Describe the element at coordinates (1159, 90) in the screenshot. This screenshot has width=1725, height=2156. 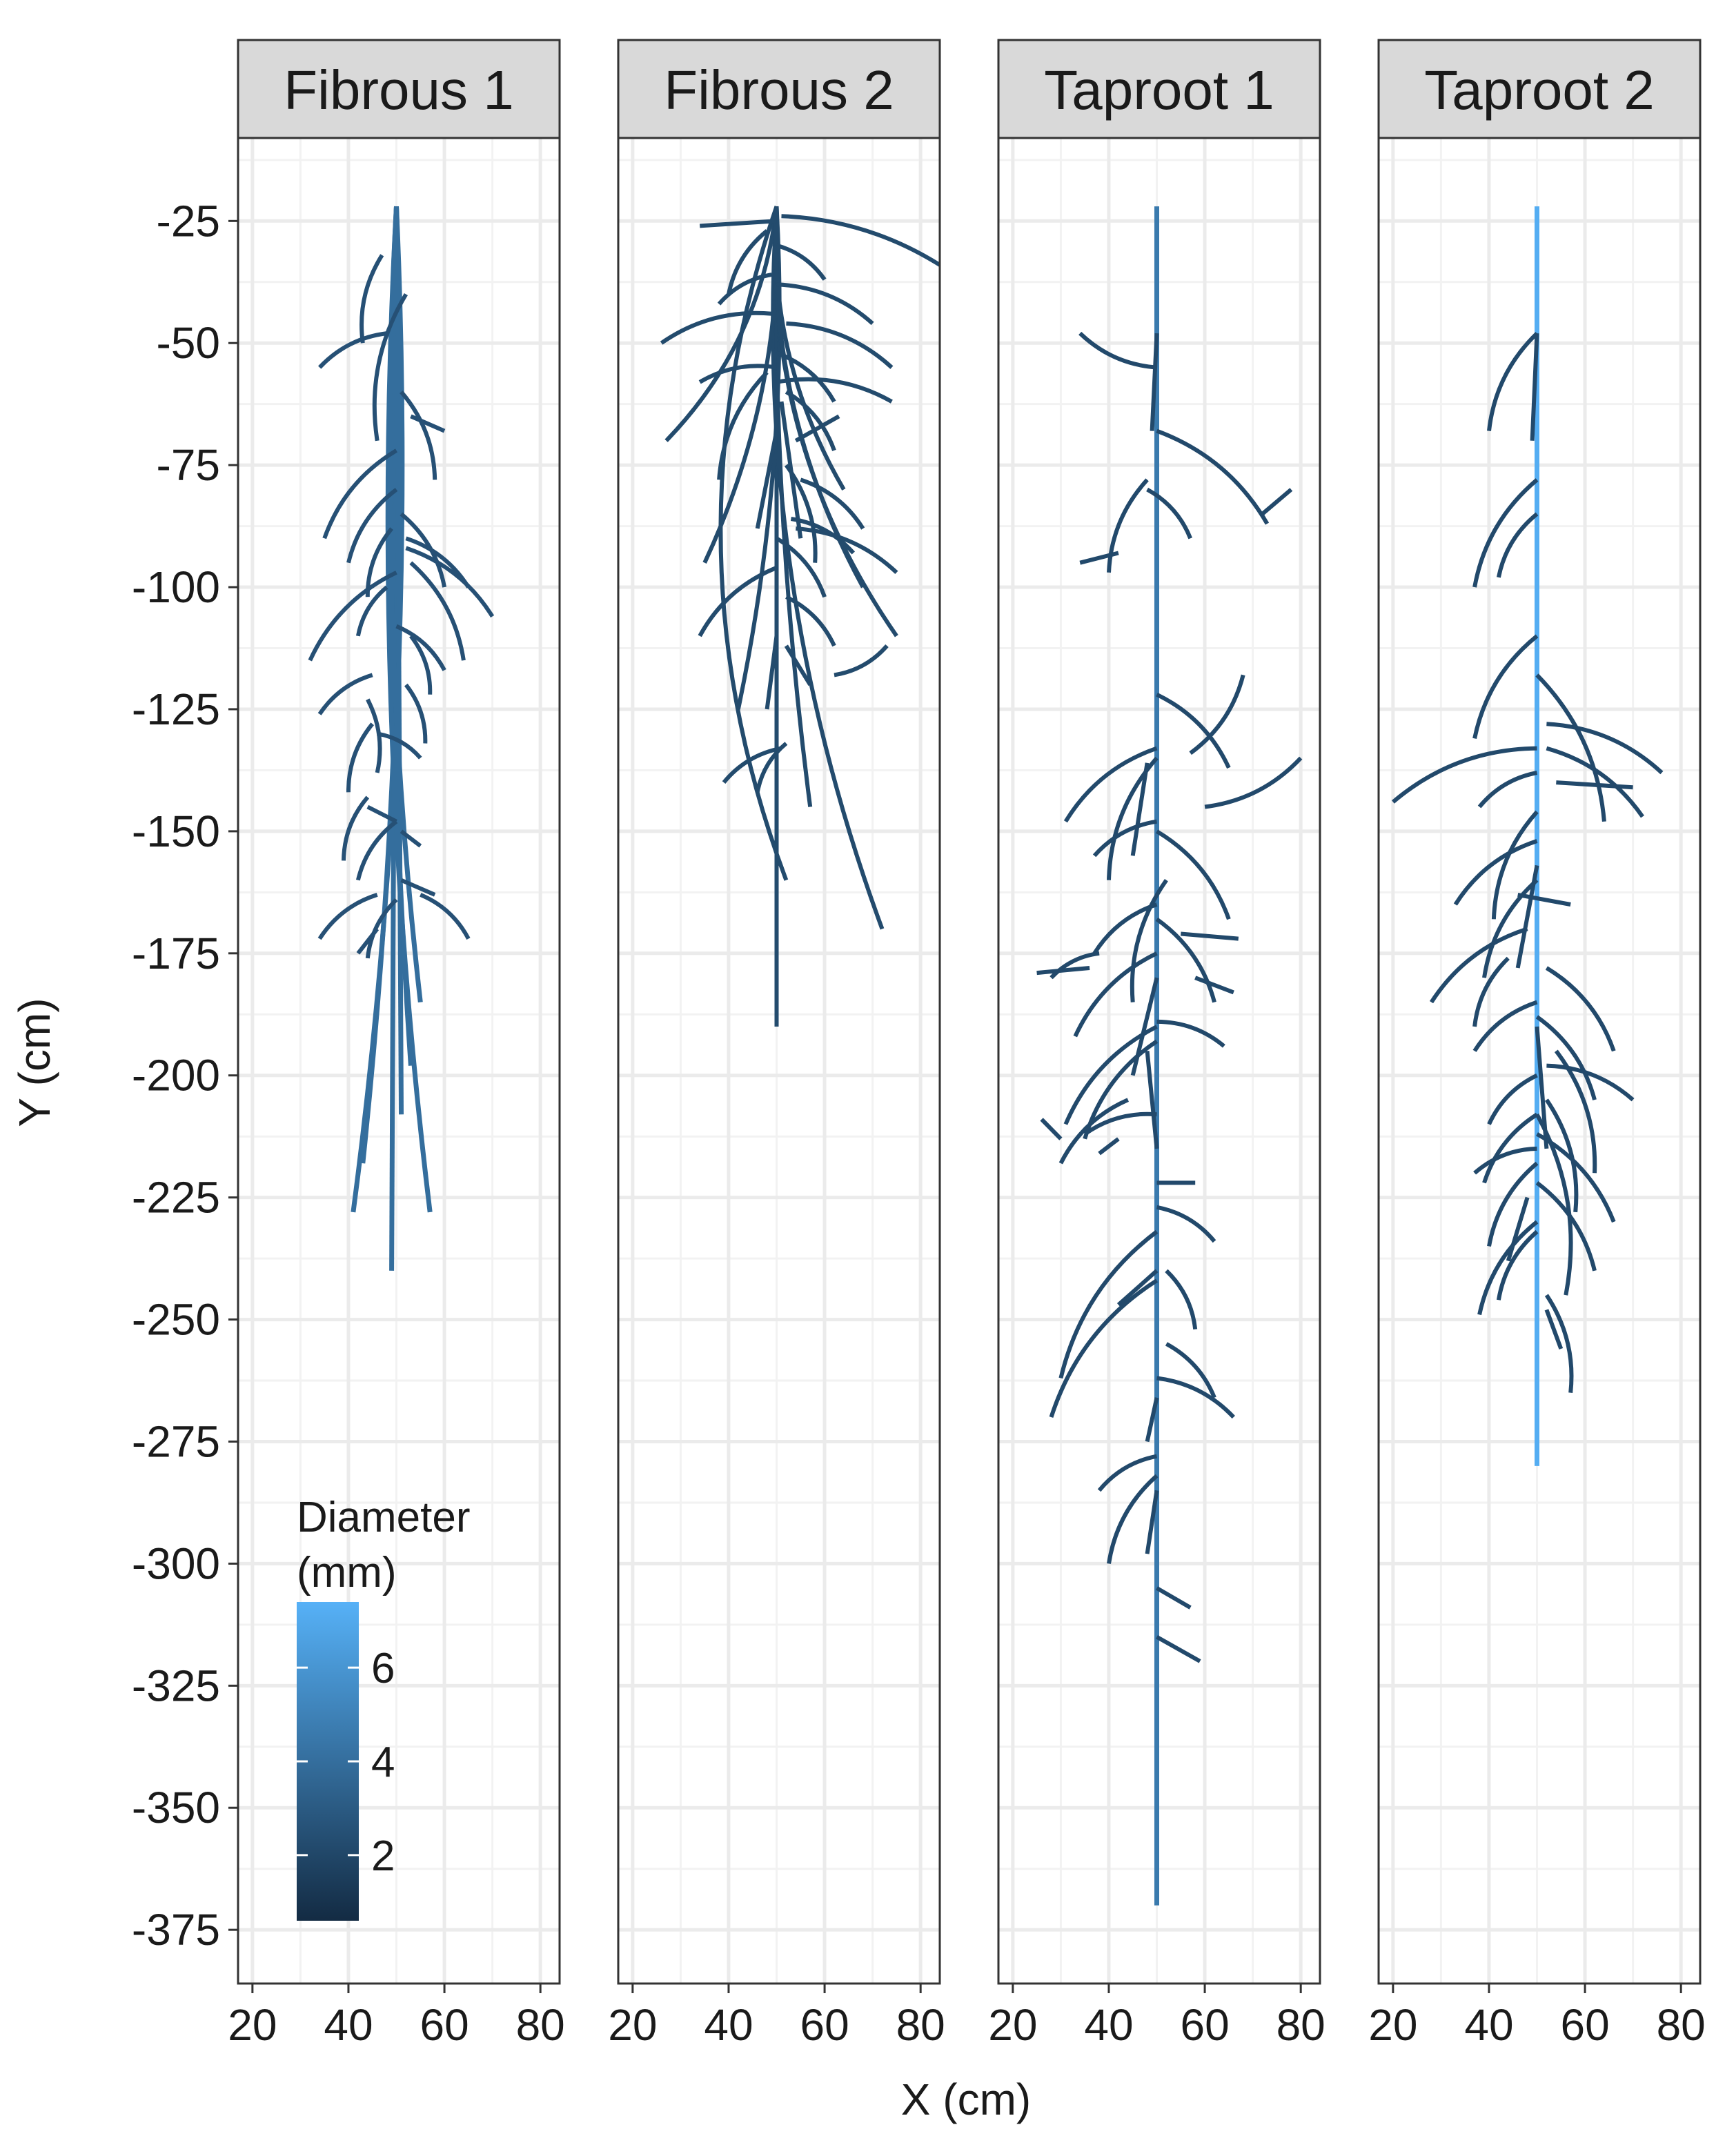
I see `facet-label: Taproot 1` at that location.